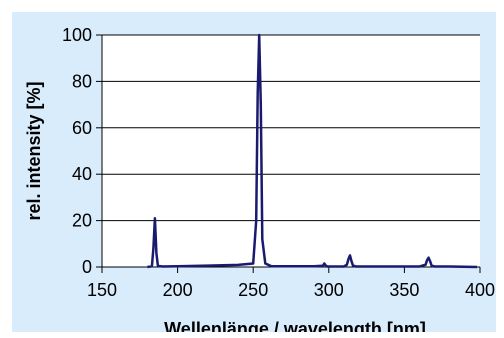  Describe the element at coordinates (329, 290) in the screenshot. I see `x-tick-label: 300` at that location.